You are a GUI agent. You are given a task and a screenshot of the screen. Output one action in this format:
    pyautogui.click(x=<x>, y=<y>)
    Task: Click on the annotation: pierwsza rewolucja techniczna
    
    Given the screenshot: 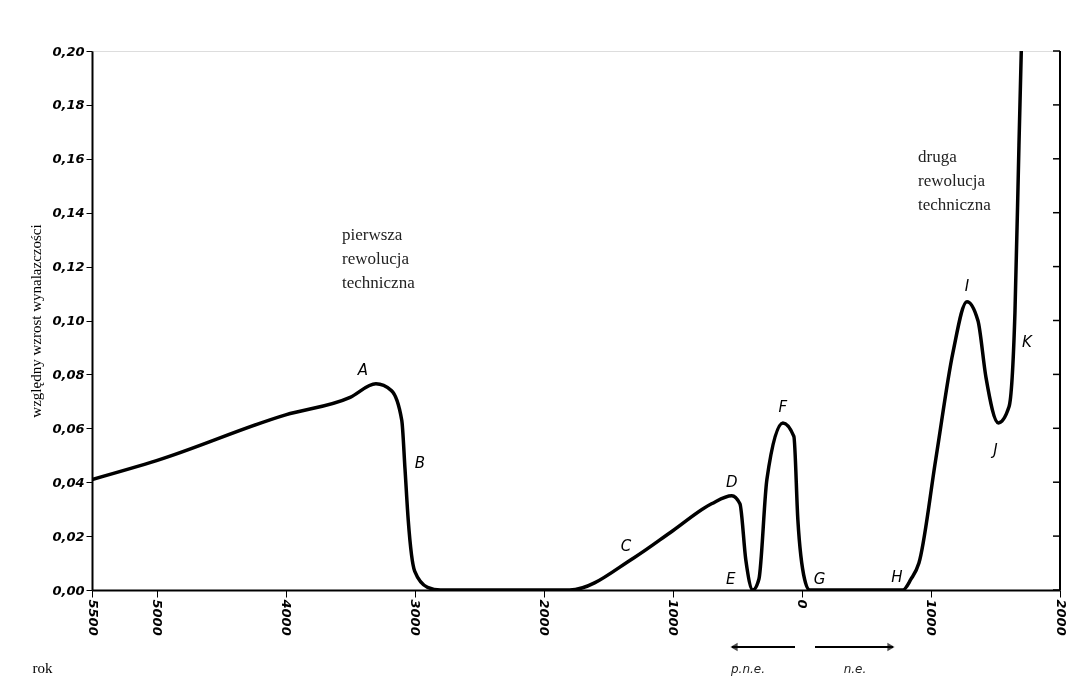 What is the action you would take?
    pyautogui.click(x=379, y=258)
    